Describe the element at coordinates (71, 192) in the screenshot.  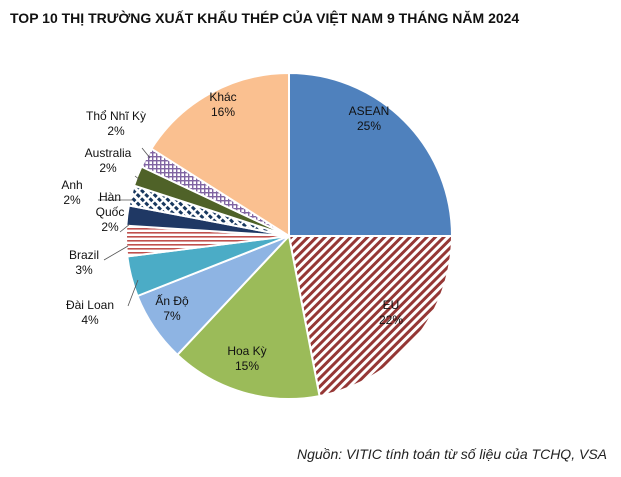
I see `slice-label-anh: Anh 2%` at that location.